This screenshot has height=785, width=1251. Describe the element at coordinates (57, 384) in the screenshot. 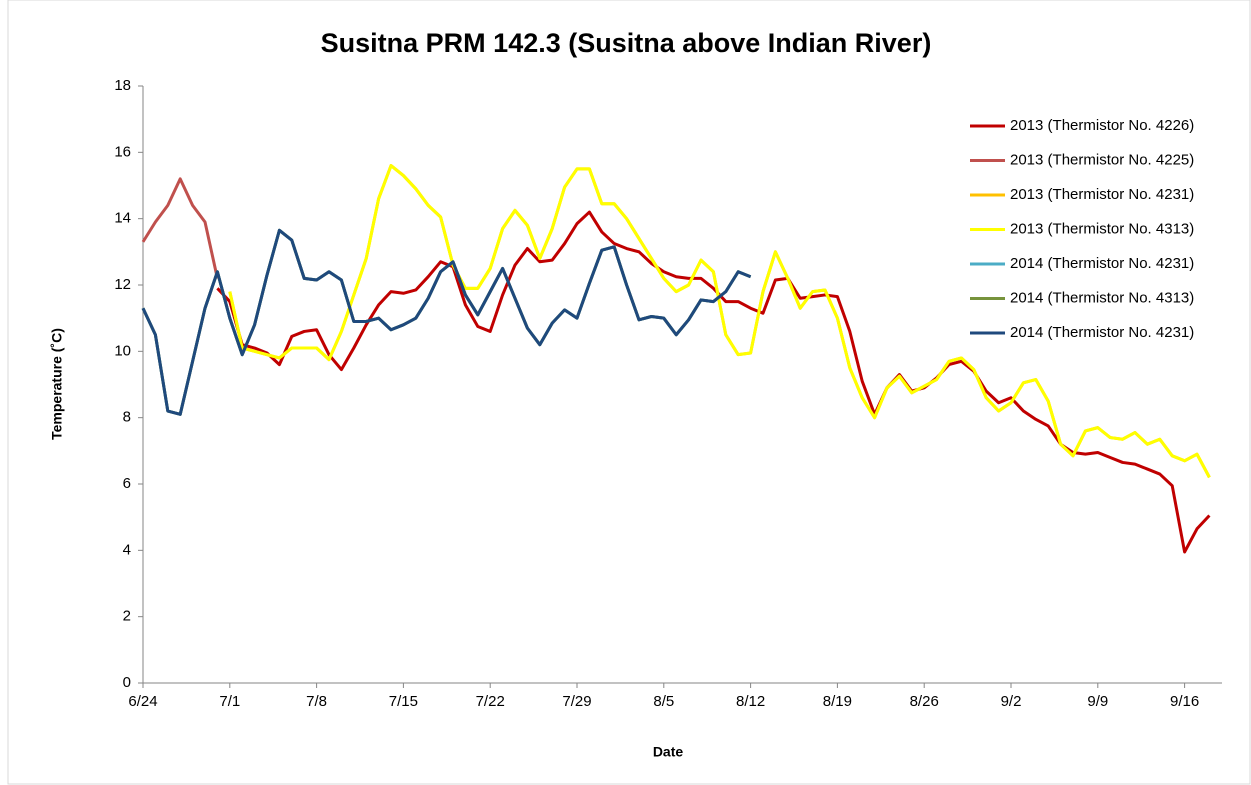

I see `y-axis-label: Temperature (˚C)` at that location.